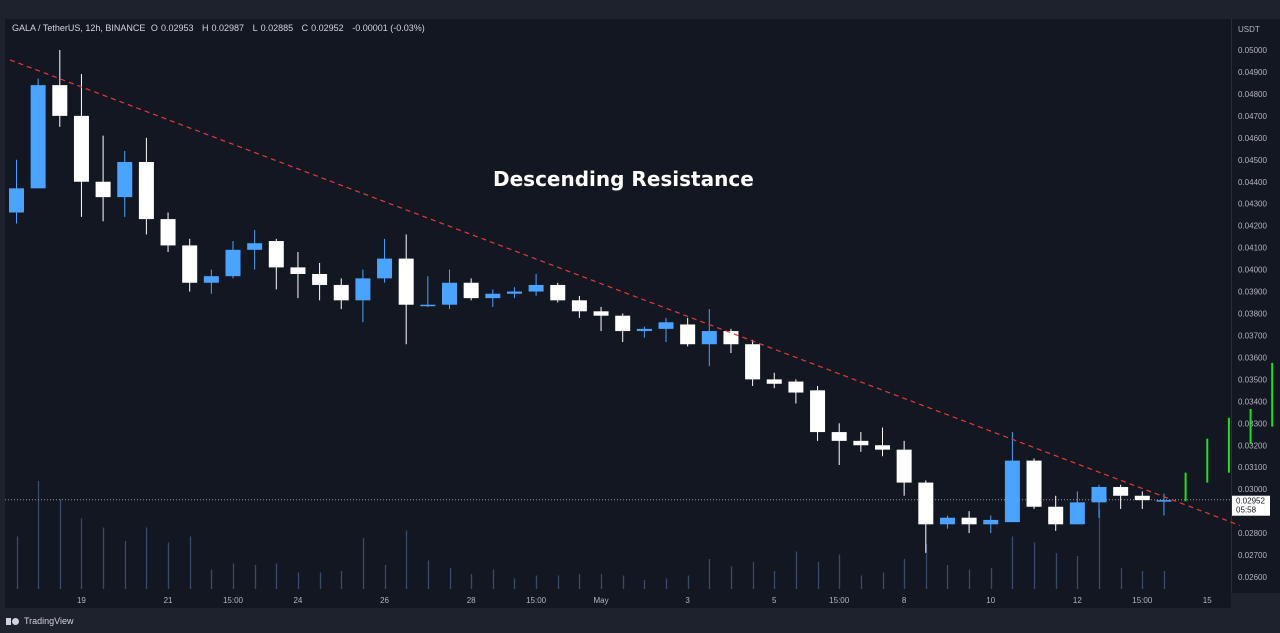 The image size is (1280, 633). Describe the element at coordinates (277, 28) in the screenshot. I see `low-value: 0.02885` at that location.